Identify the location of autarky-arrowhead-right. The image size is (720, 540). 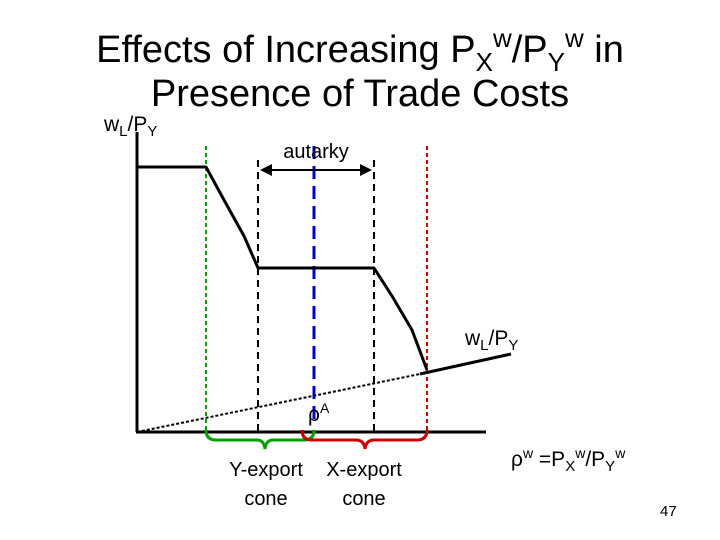
(366, 170).